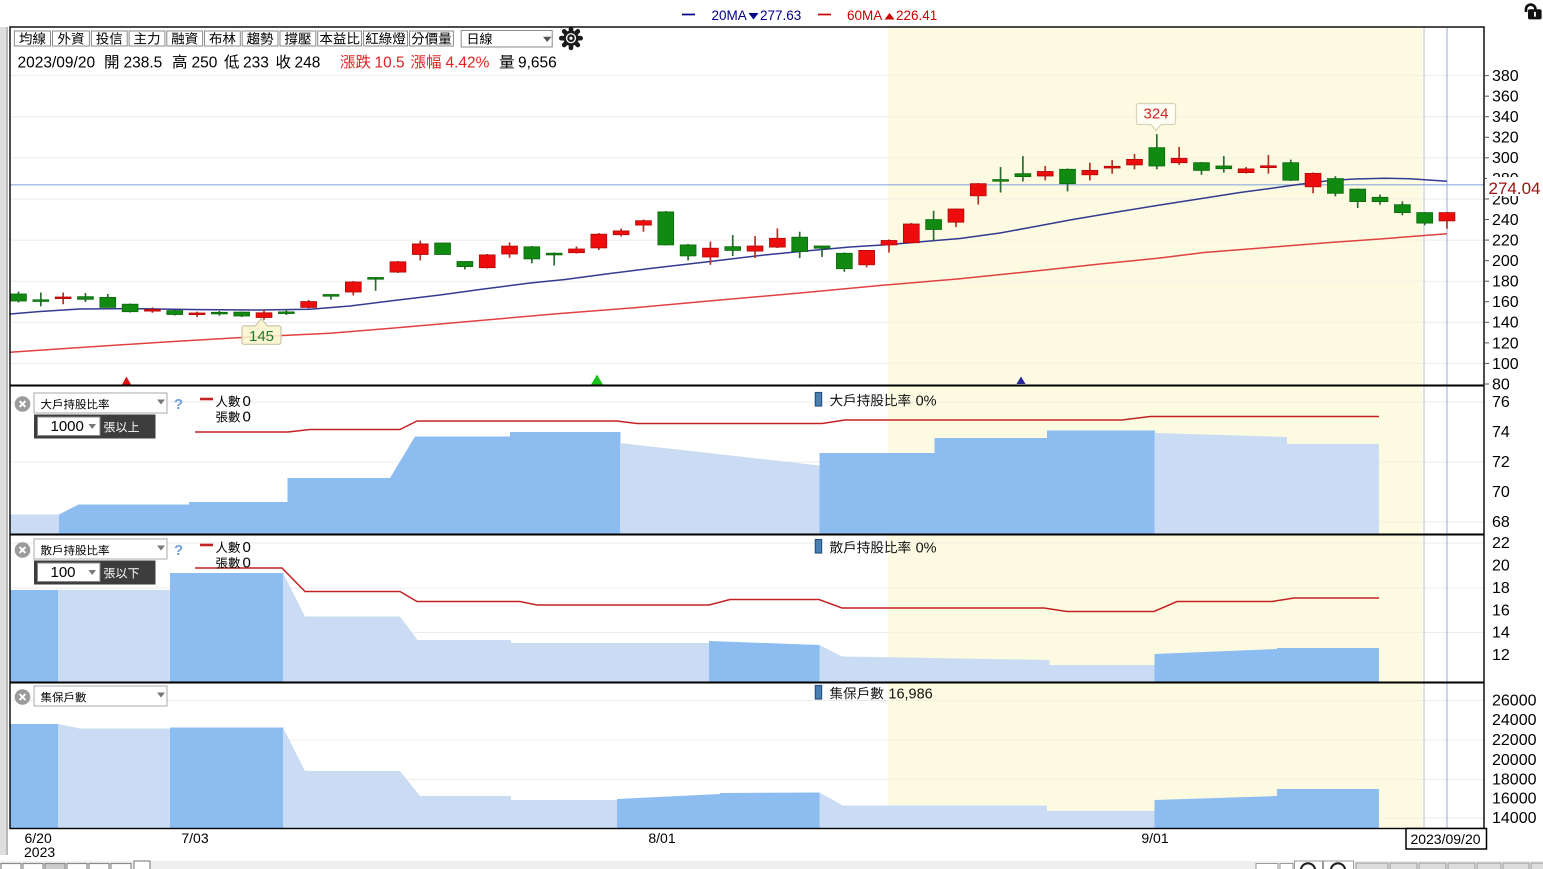  Describe the element at coordinates (910, 694) in the screenshot. I see `svg-text: 16,986` at that location.